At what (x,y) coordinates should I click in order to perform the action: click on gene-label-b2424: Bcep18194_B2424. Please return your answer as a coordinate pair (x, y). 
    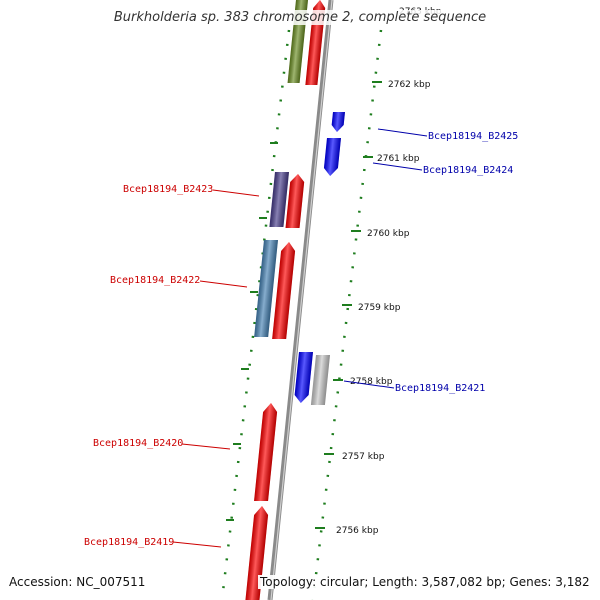
    Looking at the image, I should click on (468, 170).